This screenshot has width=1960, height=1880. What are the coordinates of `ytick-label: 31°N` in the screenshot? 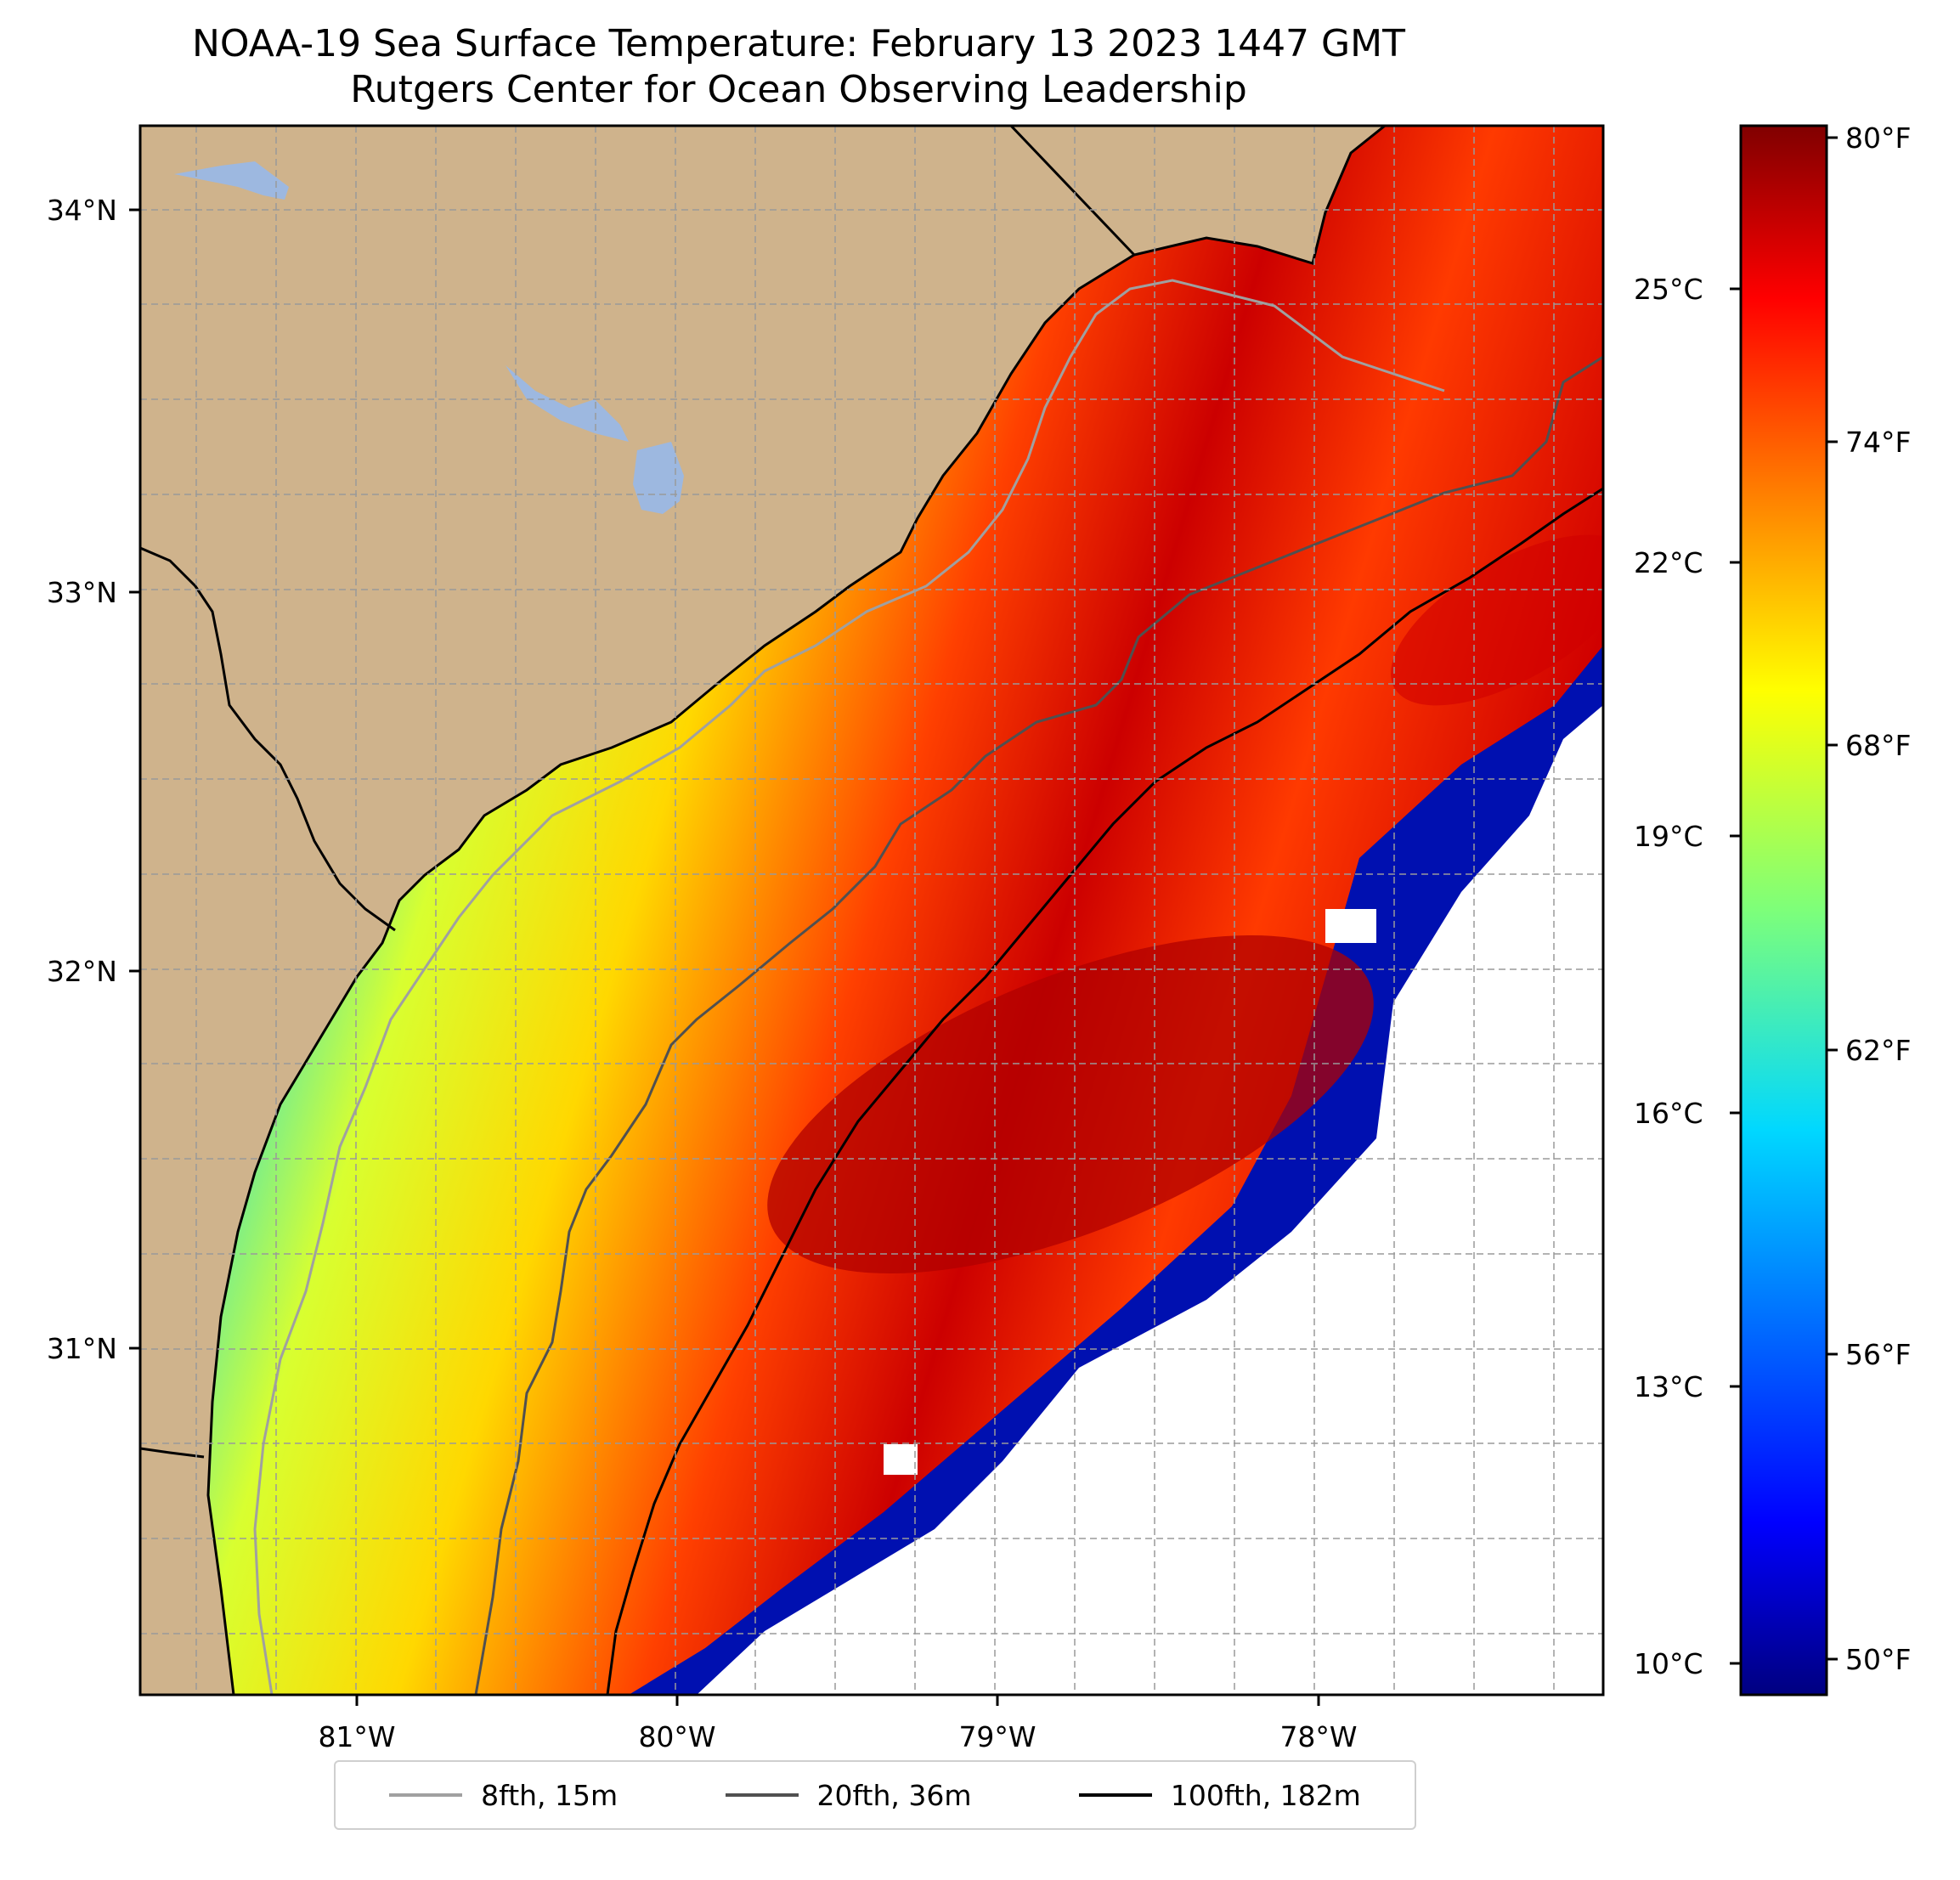 It's located at (82, 1349).